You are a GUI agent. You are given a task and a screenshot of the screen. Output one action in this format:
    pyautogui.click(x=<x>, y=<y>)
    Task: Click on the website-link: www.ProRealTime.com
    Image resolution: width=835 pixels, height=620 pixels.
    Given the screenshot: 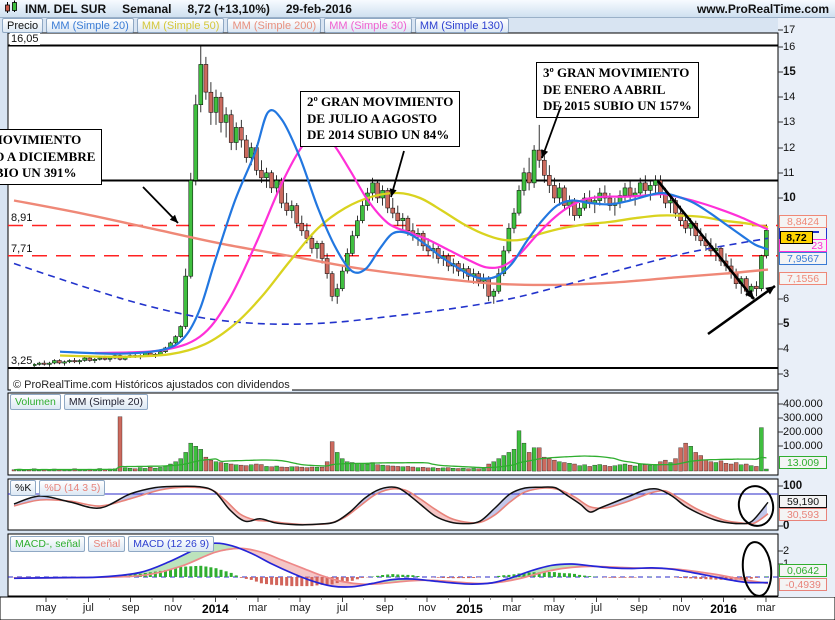 What is the action you would take?
    pyautogui.click(x=762, y=8)
    